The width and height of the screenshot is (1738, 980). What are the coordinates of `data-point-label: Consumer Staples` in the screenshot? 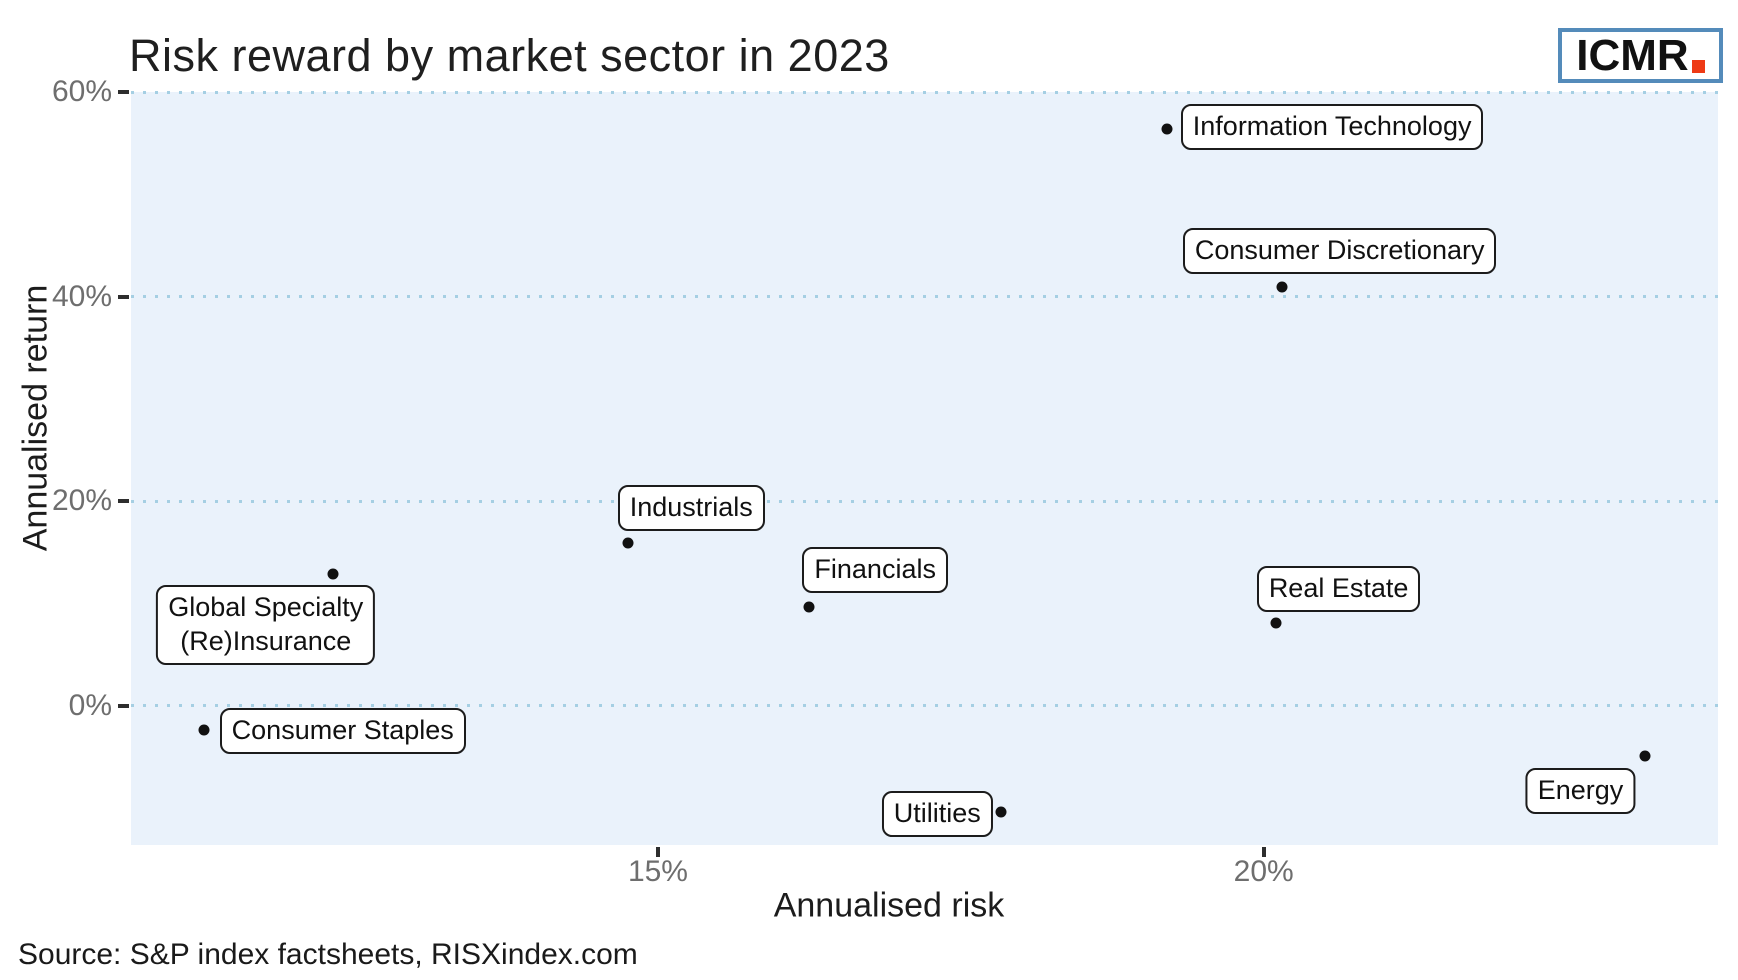 It's located at (342, 731).